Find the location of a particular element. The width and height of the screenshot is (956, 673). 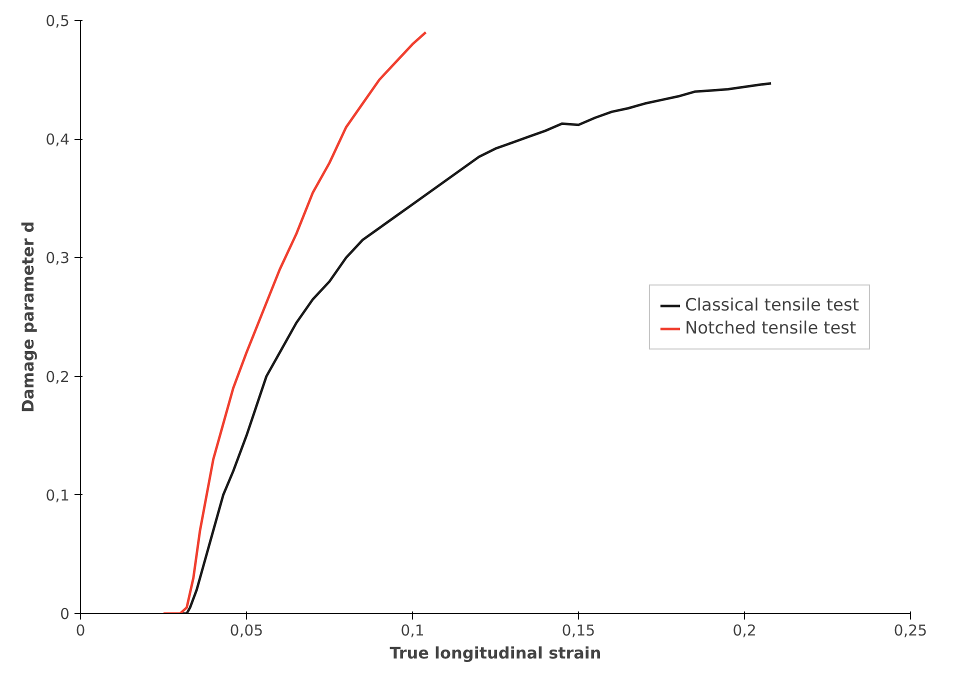

y-tick-label: 0,3 is located at coordinates (58, 258).